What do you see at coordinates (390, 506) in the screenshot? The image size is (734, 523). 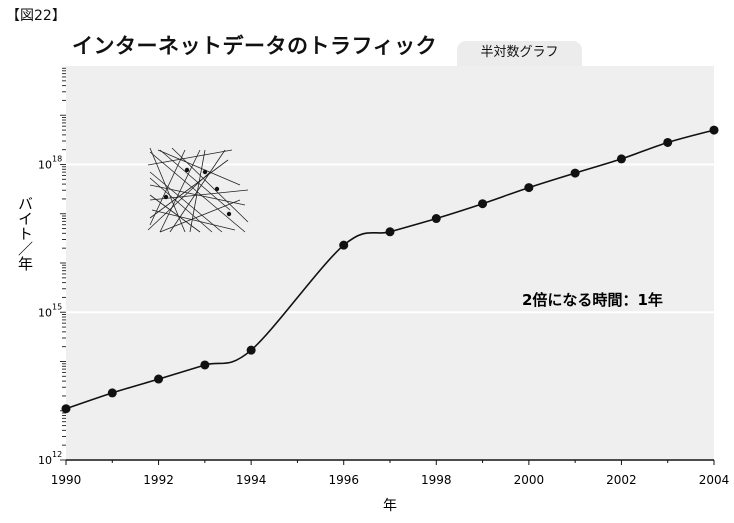 I see `x-axis-label: 年` at bounding box center [390, 506].